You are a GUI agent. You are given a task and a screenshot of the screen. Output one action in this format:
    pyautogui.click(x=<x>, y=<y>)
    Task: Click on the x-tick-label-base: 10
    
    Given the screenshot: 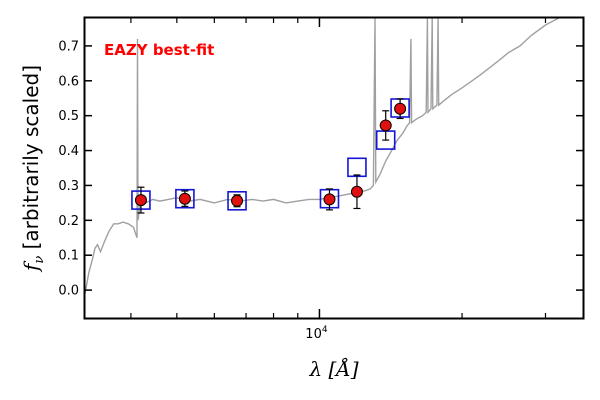 What is the action you would take?
    pyautogui.click(x=313, y=334)
    